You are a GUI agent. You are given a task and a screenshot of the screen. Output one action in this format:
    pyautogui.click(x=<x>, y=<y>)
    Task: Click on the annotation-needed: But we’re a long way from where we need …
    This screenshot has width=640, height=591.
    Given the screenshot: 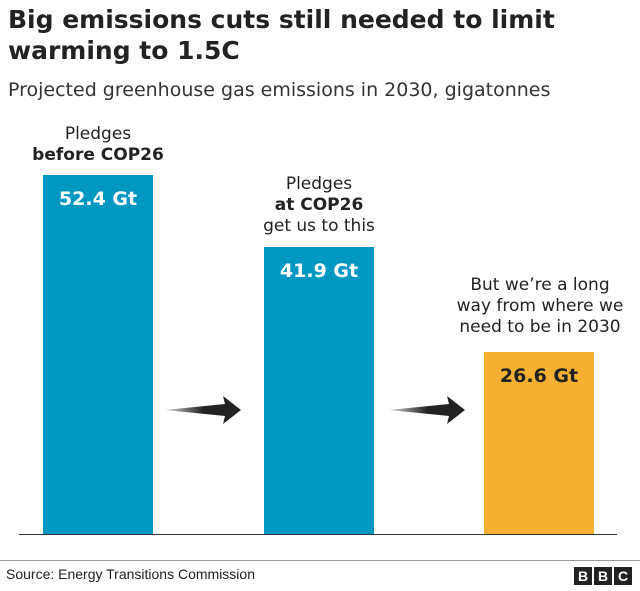 What is the action you would take?
    pyautogui.click(x=540, y=306)
    